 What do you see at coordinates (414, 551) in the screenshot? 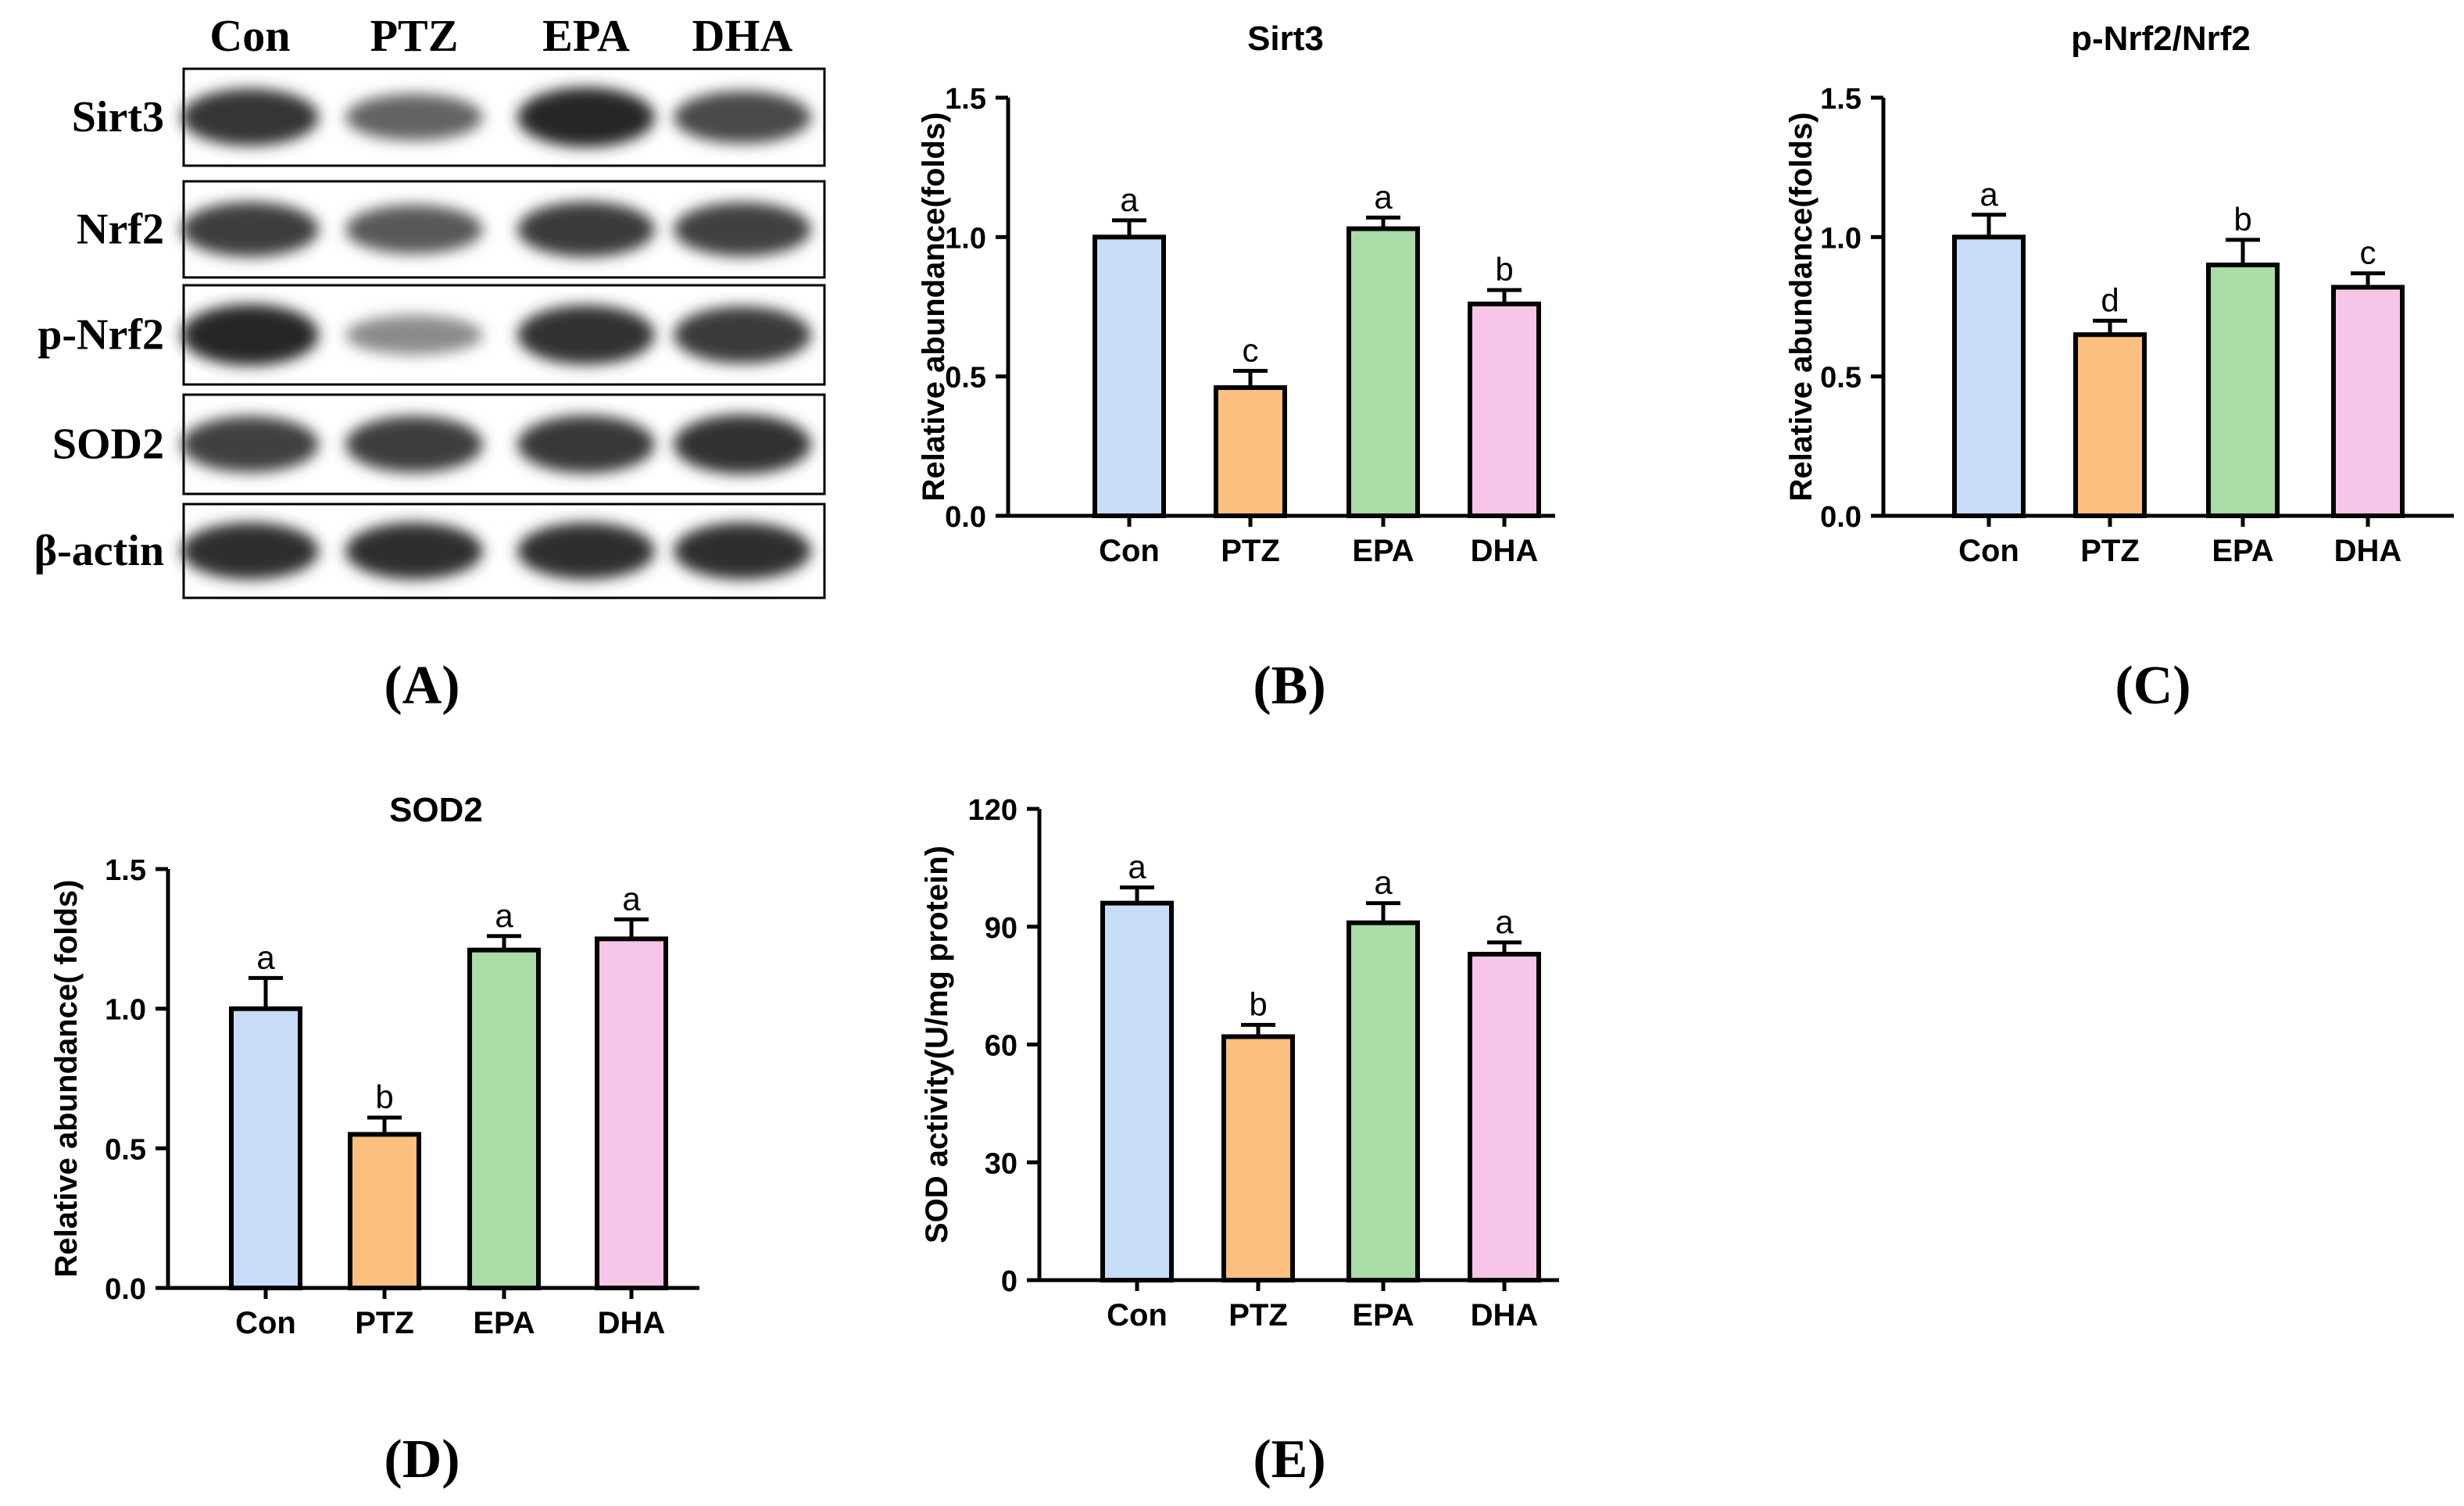
I see `blot-band-beta-actin-ptz` at bounding box center [414, 551].